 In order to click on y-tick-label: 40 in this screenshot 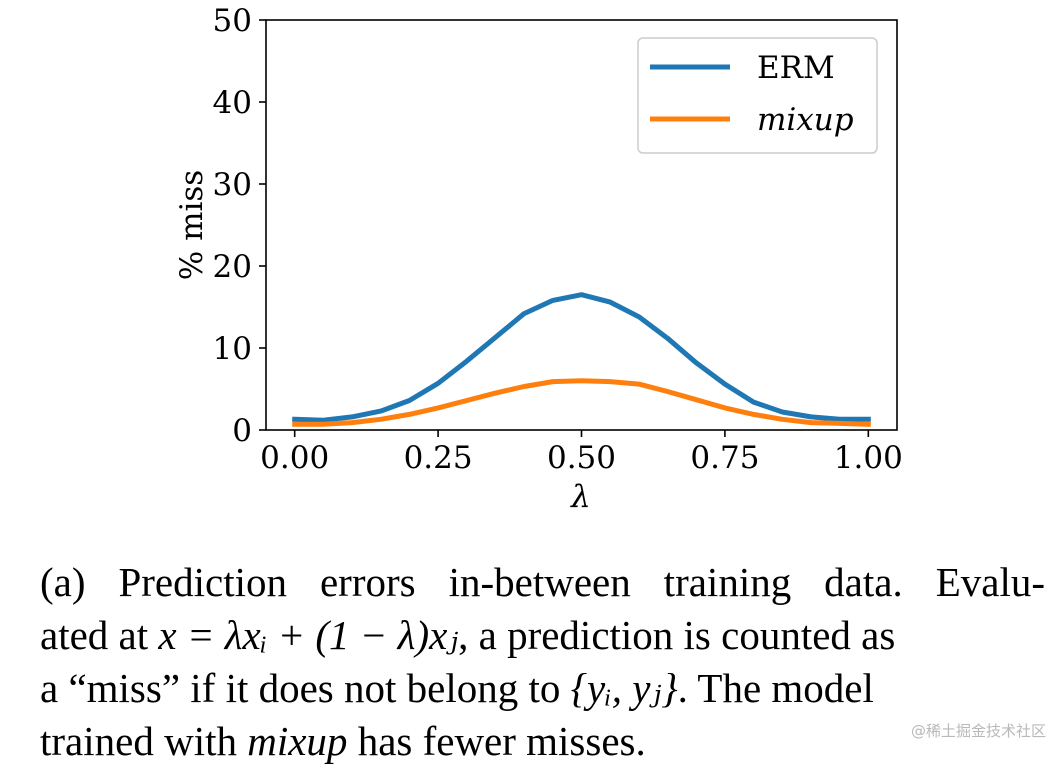, I will do `click(232, 103)`.